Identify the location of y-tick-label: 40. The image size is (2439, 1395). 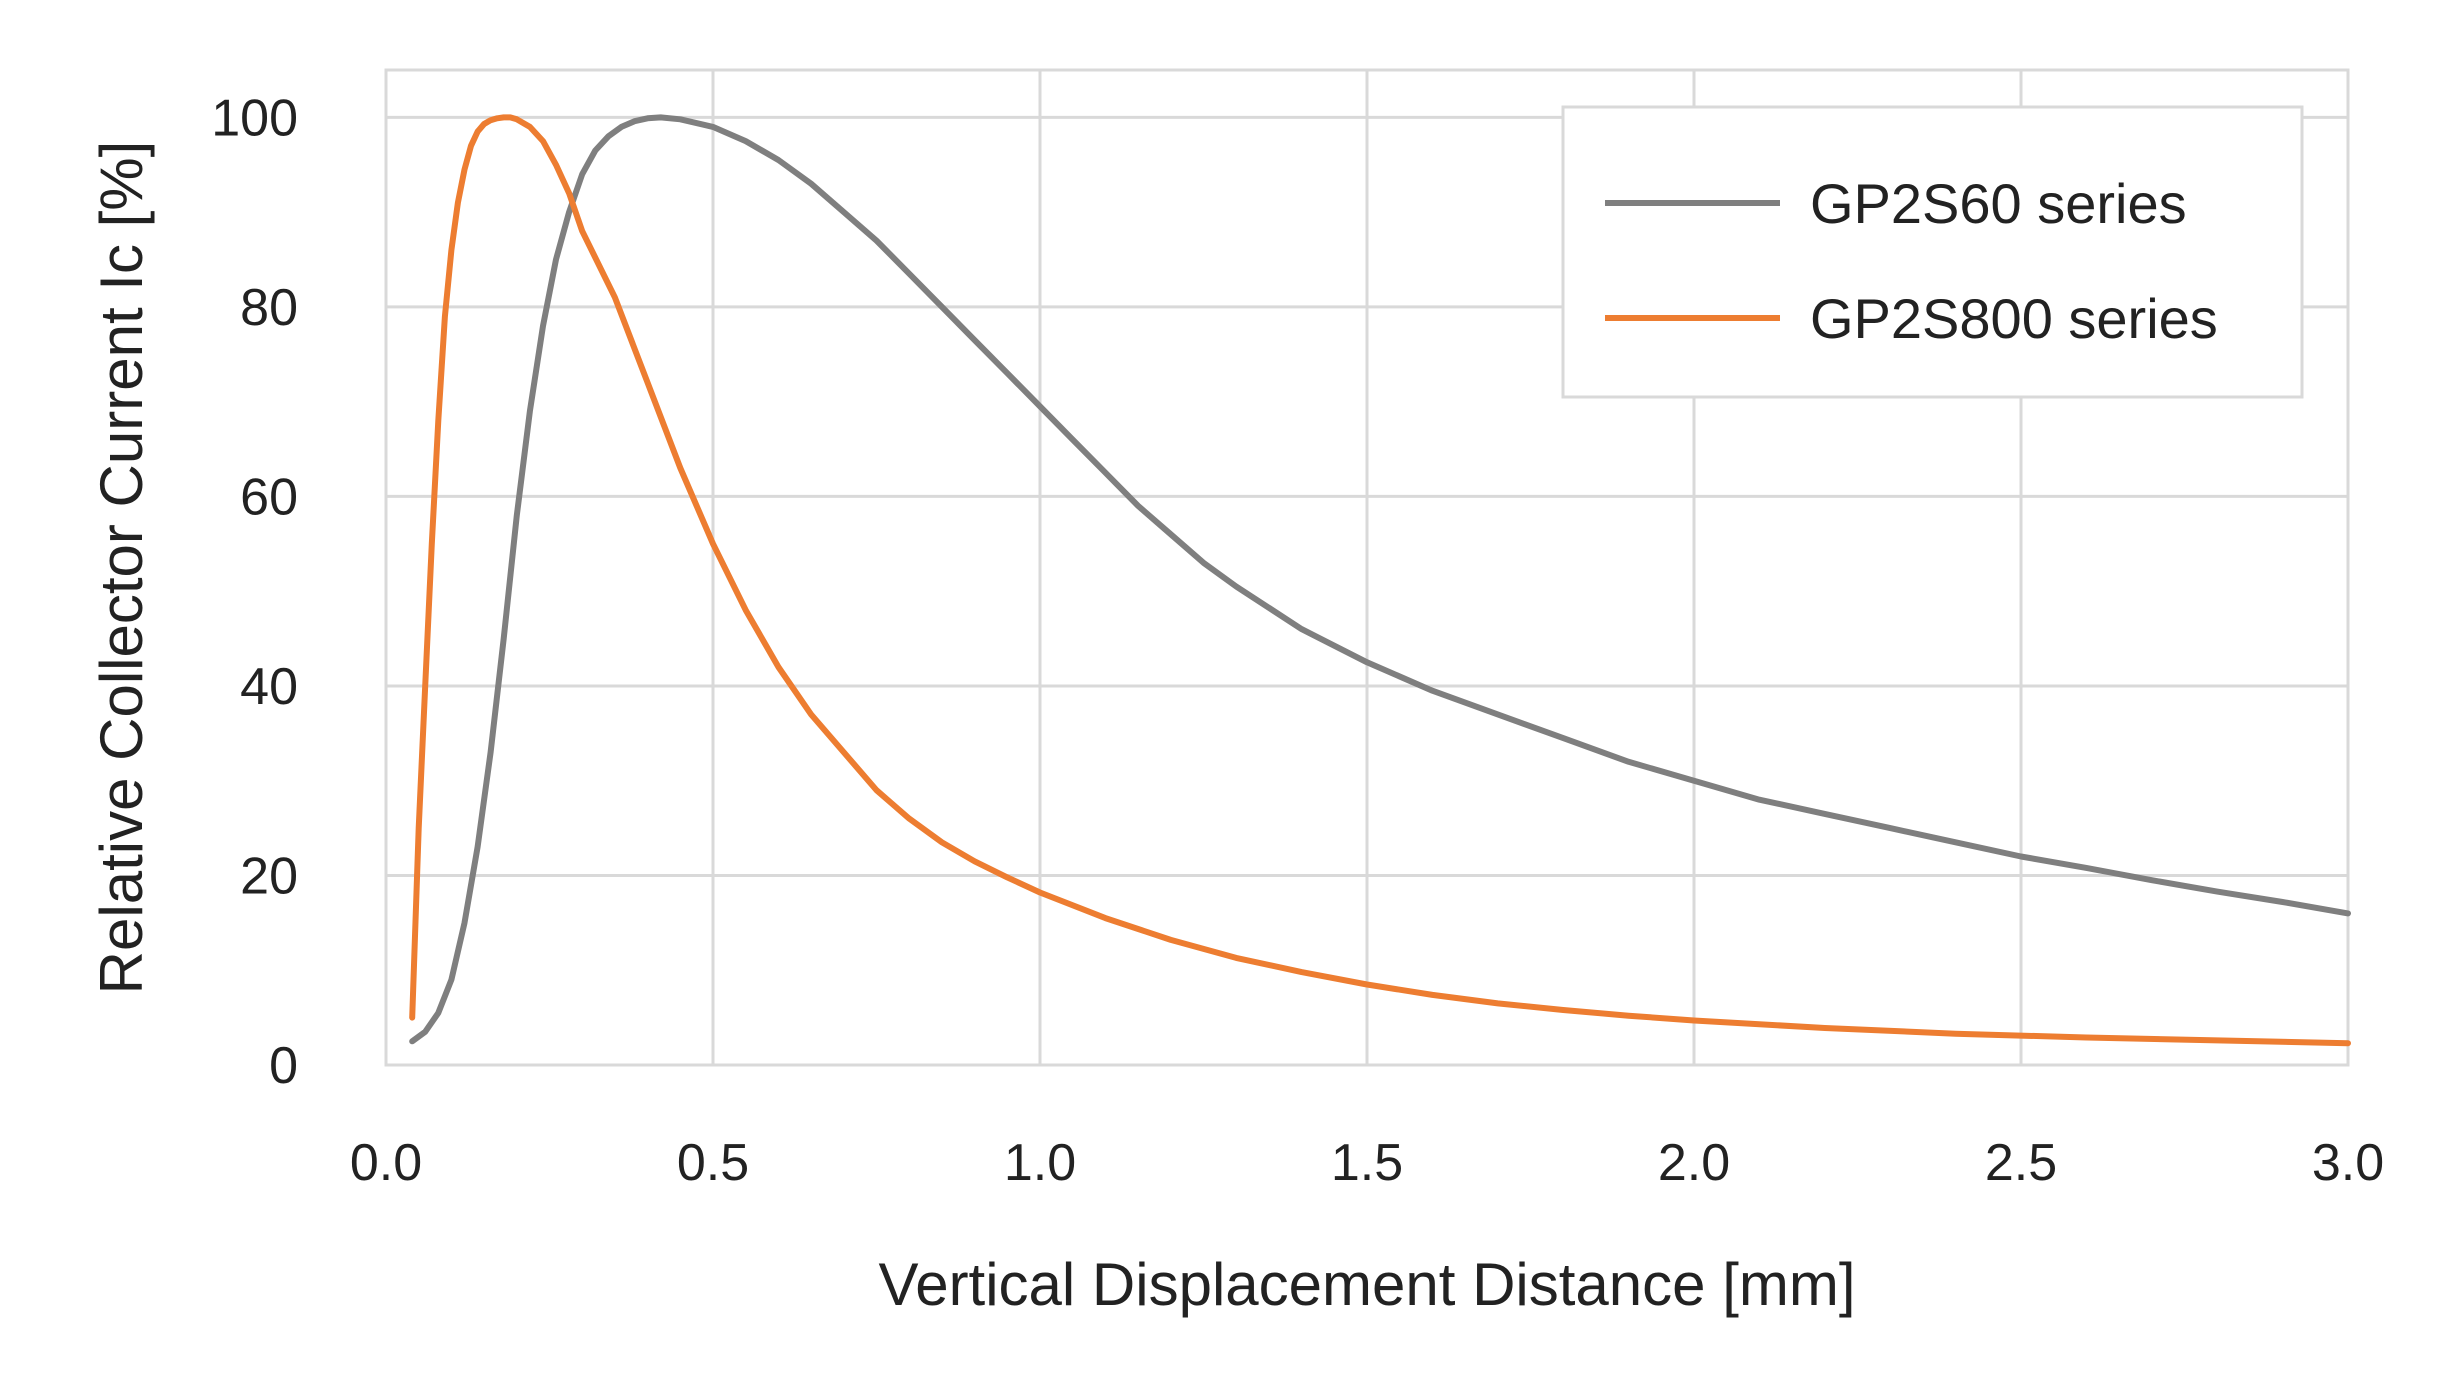
(269, 687).